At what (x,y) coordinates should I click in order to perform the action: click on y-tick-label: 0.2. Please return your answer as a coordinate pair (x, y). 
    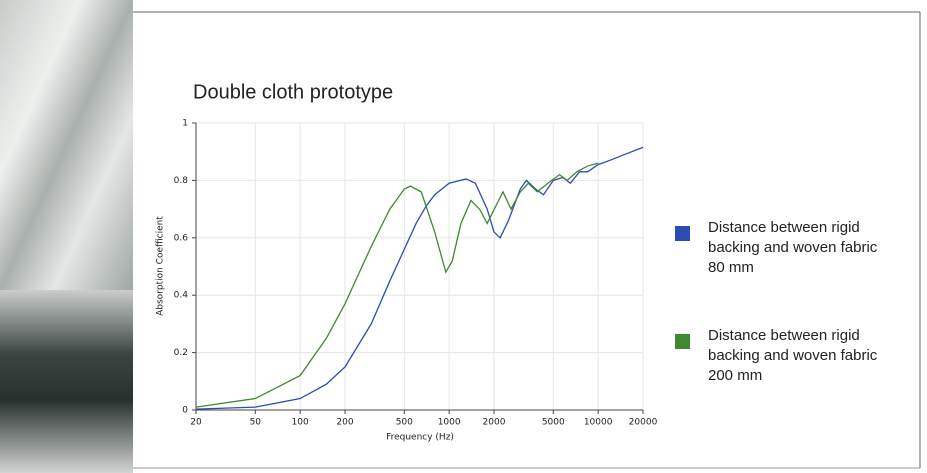
    Looking at the image, I should click on (181, 353).